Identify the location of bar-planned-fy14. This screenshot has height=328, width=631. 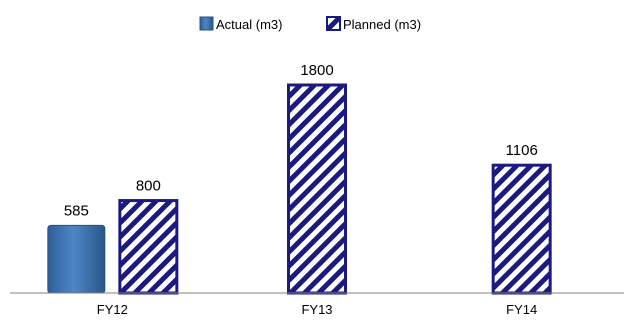
(521, 229).